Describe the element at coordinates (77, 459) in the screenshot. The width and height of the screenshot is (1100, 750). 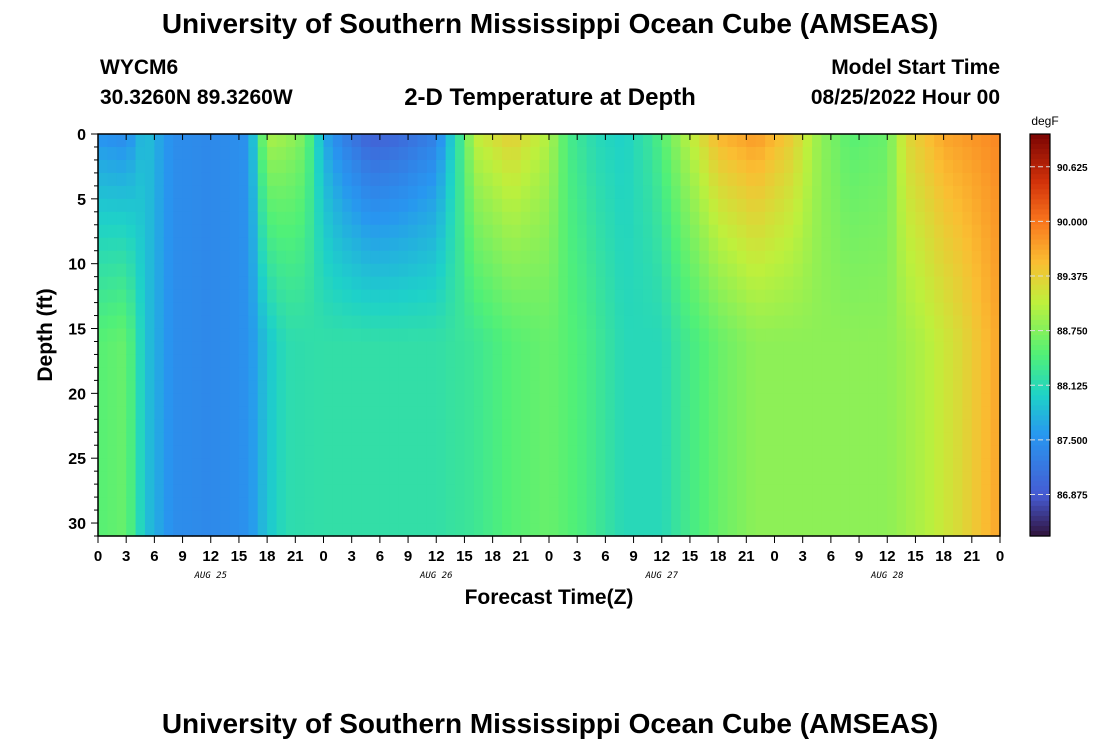
I see `y-tick-label: 25` at that location.